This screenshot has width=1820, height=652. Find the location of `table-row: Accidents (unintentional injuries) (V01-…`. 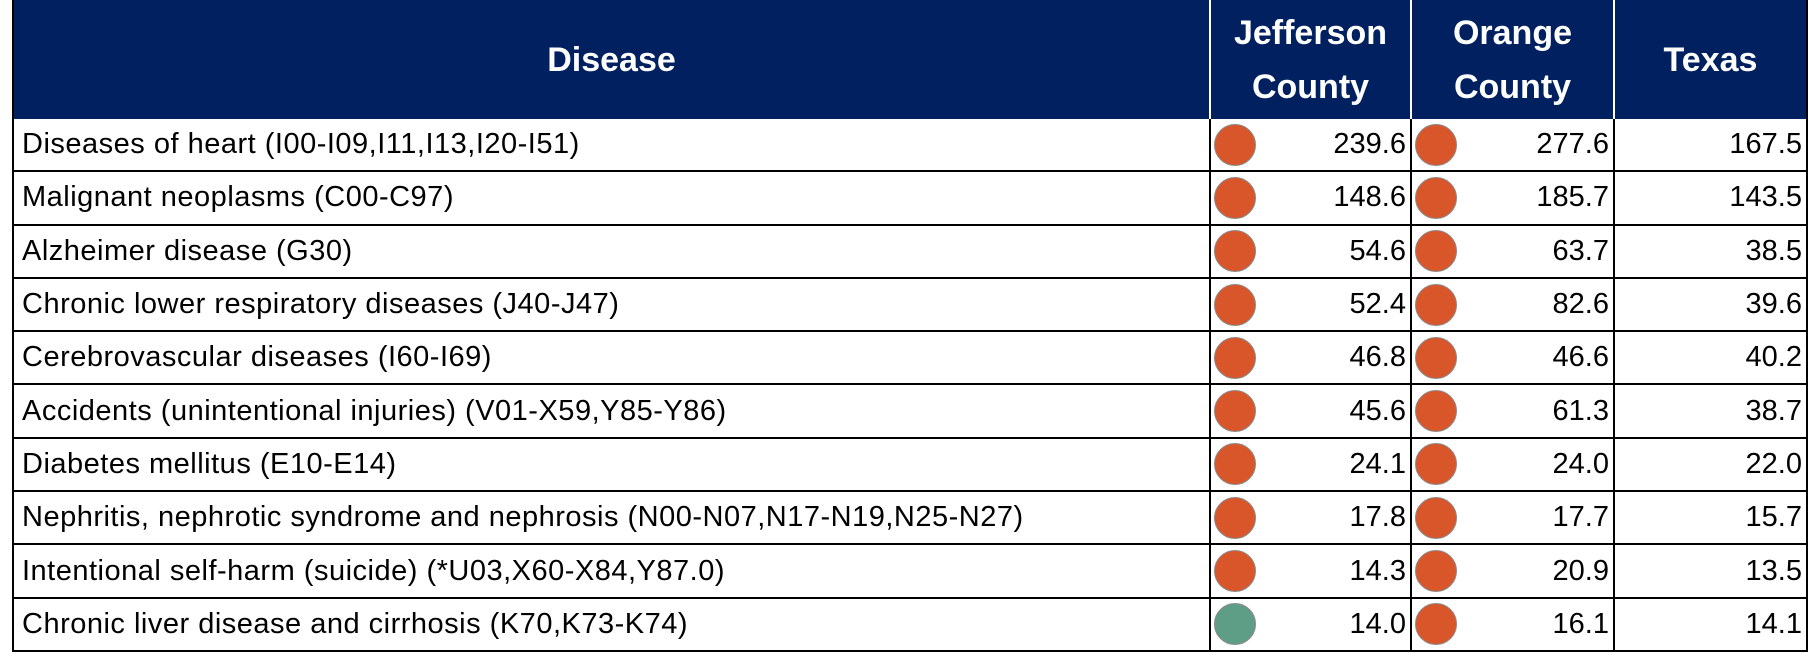

table-row: Accidents (unintentional injuries) (V01-… is located at coordinates (910, 412).